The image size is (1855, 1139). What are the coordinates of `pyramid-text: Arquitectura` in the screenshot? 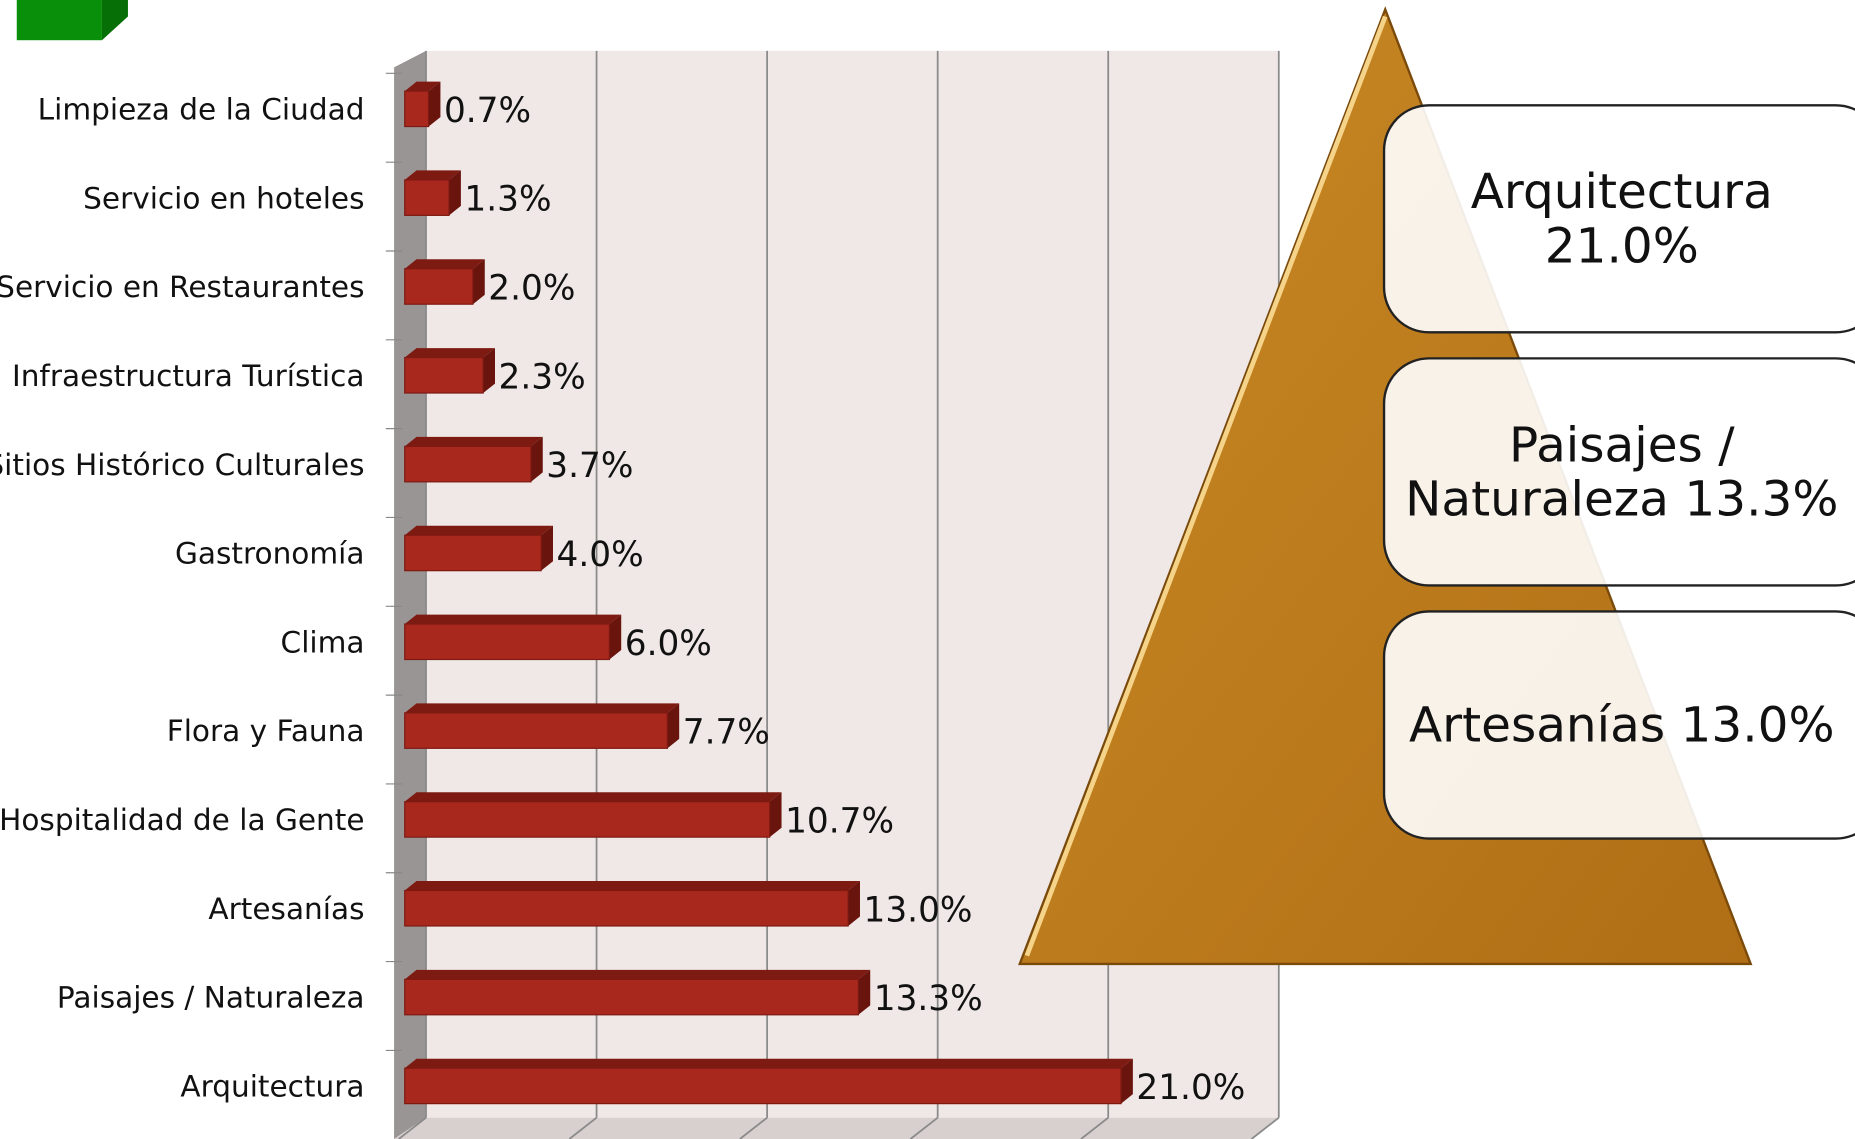 It's located at (1622, 192).